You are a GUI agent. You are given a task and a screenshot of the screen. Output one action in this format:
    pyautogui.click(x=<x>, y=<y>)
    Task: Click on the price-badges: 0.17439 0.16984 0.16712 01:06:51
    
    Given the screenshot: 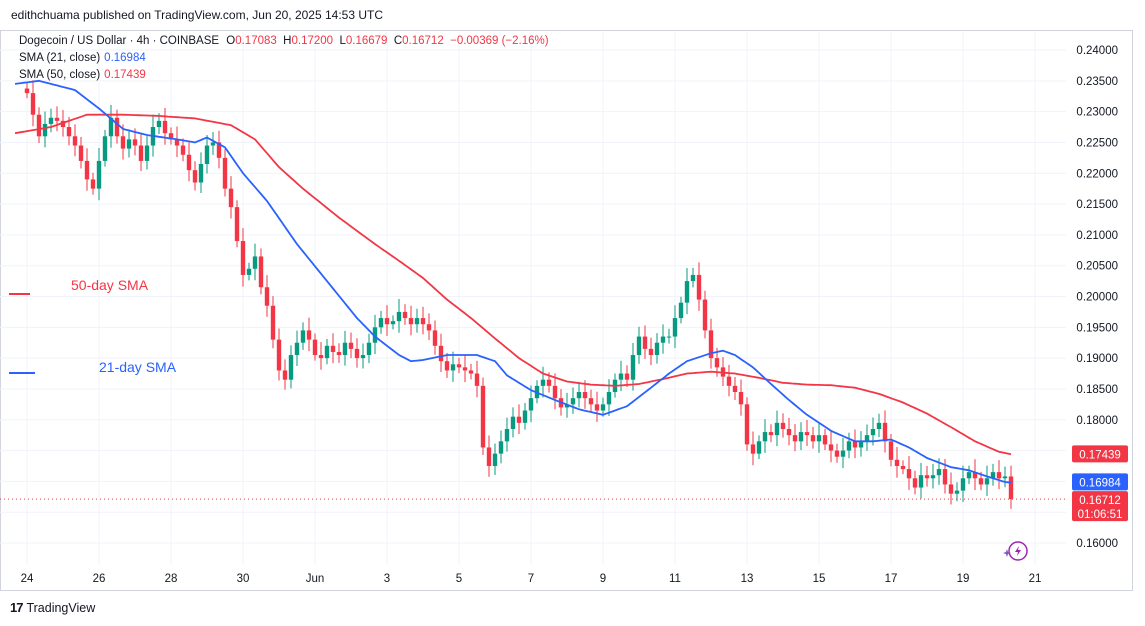 What is the action you would take?
    pyautogui.click(x=1100, y=483)
    